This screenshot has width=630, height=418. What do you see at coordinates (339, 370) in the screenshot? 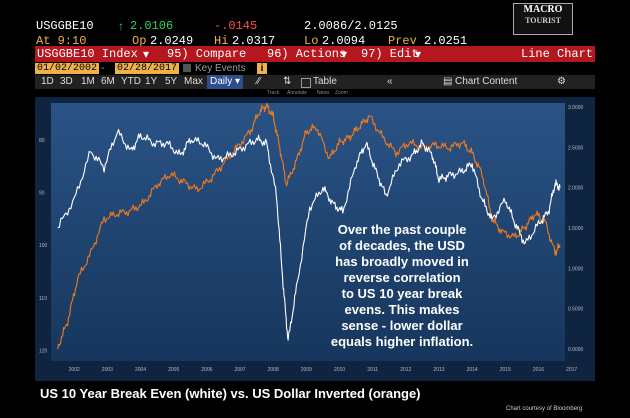
I see `x-axis-tick-label: 2010` at bounding box center [339, 370].